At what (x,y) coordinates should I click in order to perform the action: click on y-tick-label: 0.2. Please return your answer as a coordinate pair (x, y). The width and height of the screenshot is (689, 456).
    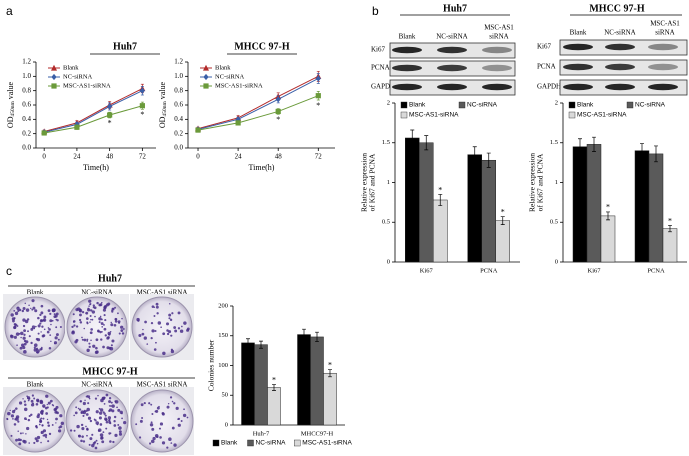
    Looking at the image, I should click on (178, 133).